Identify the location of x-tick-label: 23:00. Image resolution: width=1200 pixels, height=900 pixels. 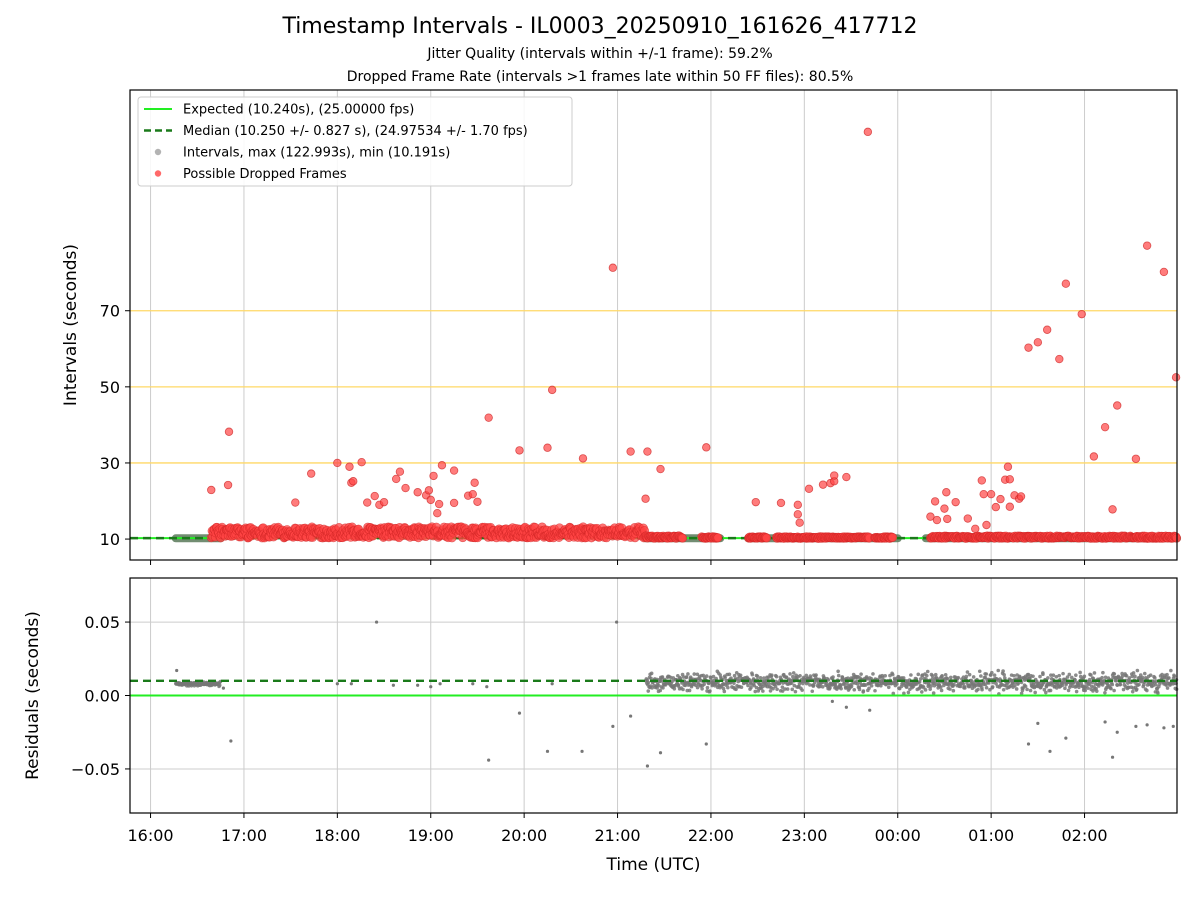
(804, 835).